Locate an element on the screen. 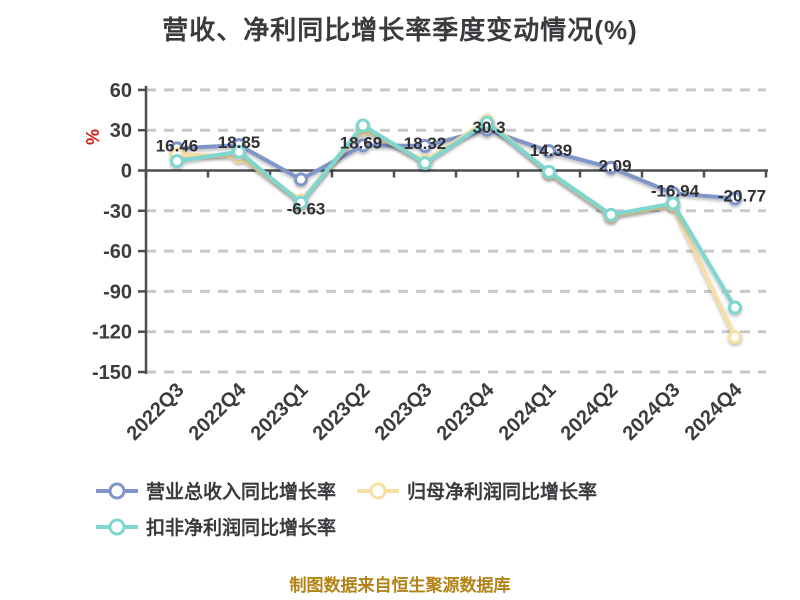 The image size is (800, 600). series-line is located at coordinates (456, 164).